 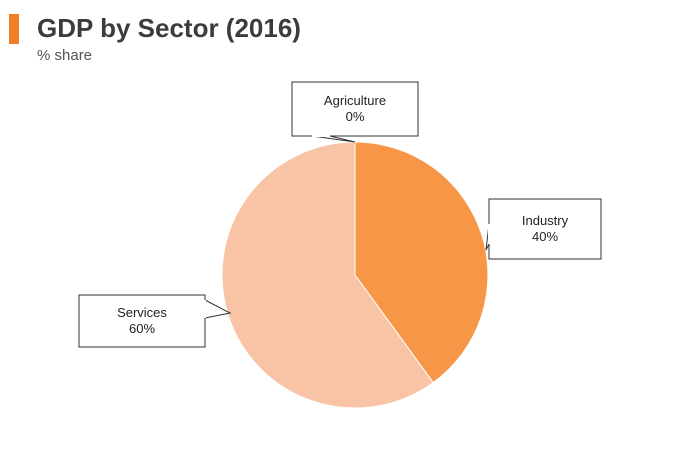 What do you see at coordinates (14, 29) in the screenshot?
I see `title-accent-bar` at bounding box center [14, 29].